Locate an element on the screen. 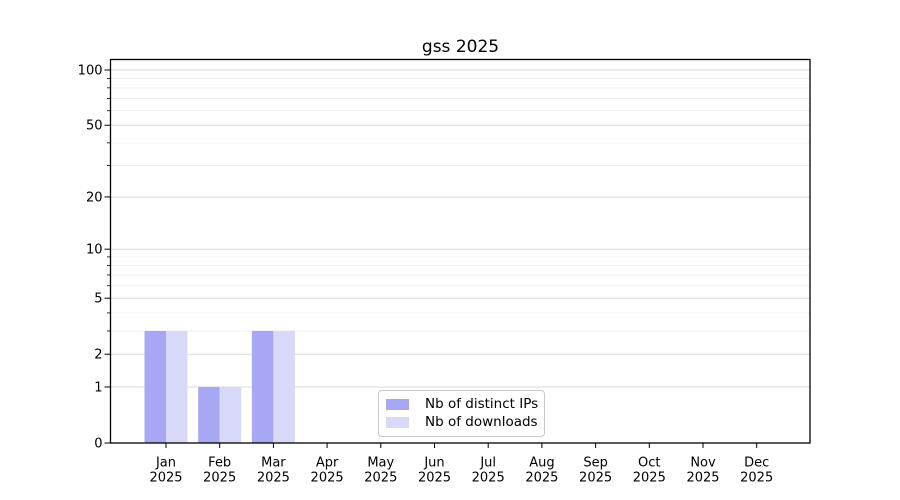 The image size is (900, 500). bar-downloads-mar is located at coordinates (284, 386).